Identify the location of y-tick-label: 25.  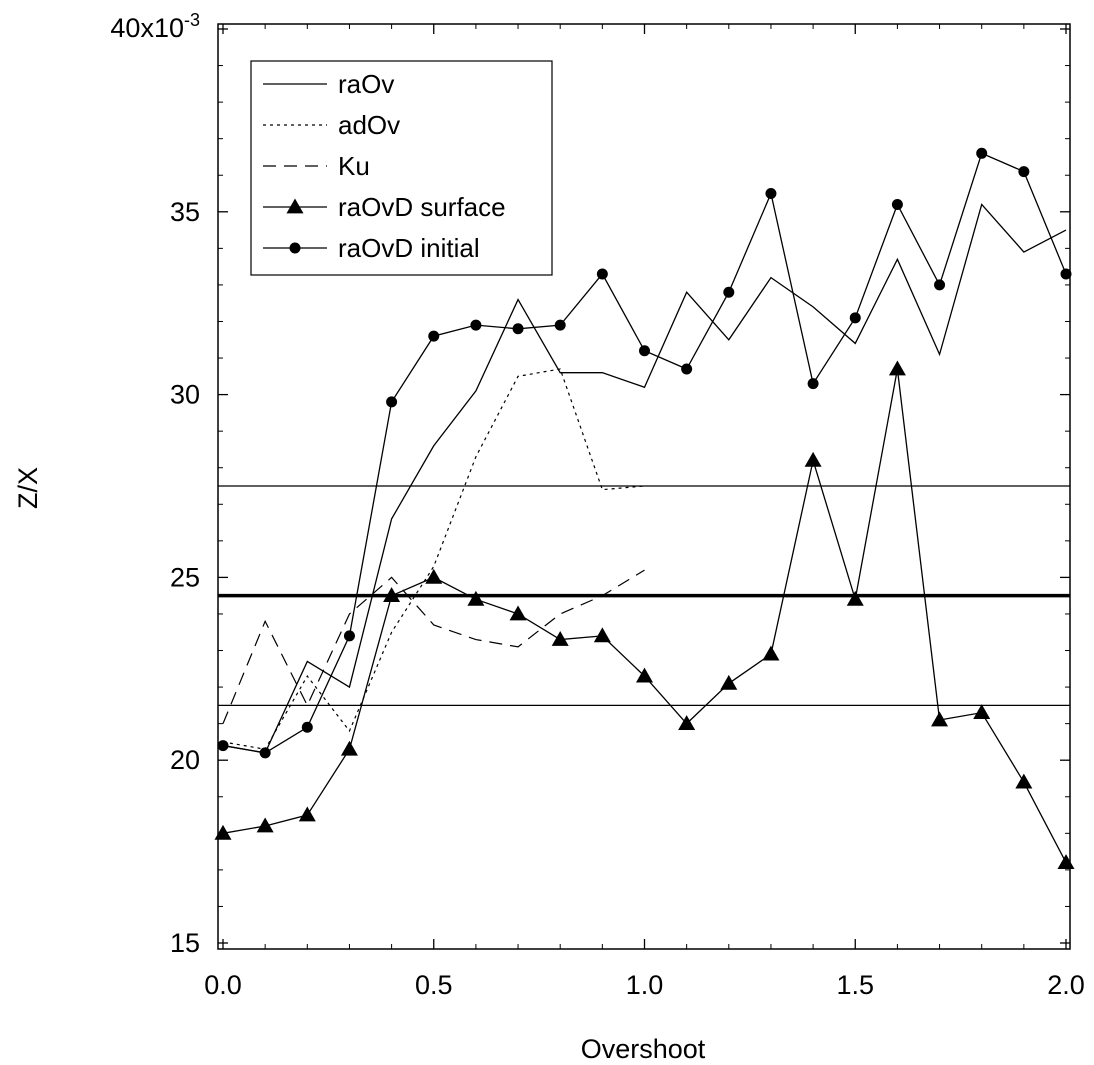
(185, 577).